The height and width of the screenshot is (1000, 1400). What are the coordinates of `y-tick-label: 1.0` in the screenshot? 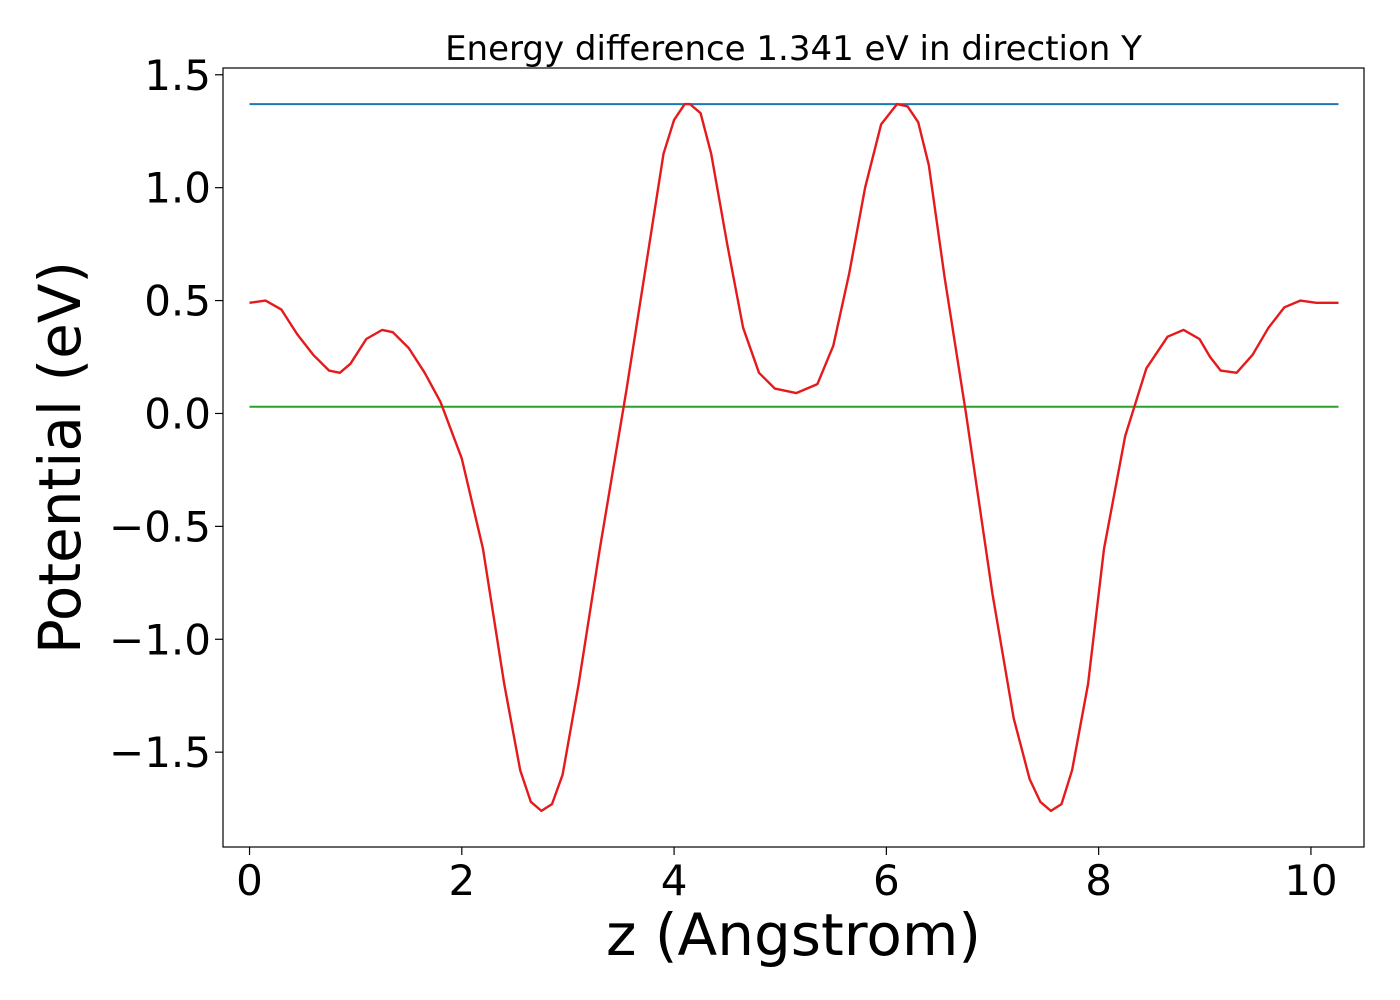 It's located at (177, 188).